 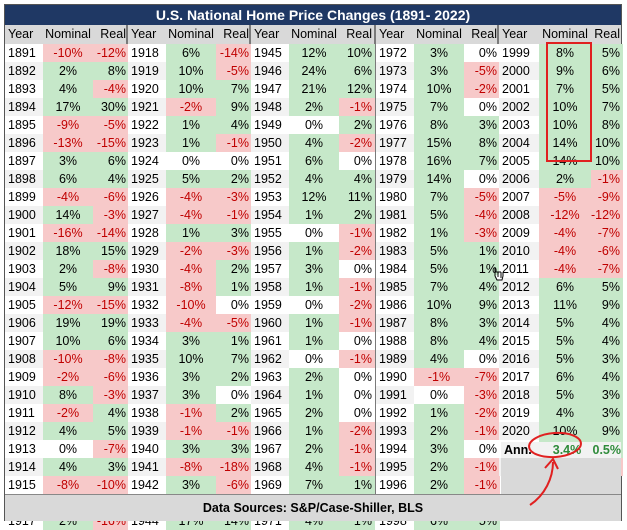 What do you see at coordinates (268, 305) in the screenshot?
I see `year-cell: 1959` at bounding box center [268, 305].